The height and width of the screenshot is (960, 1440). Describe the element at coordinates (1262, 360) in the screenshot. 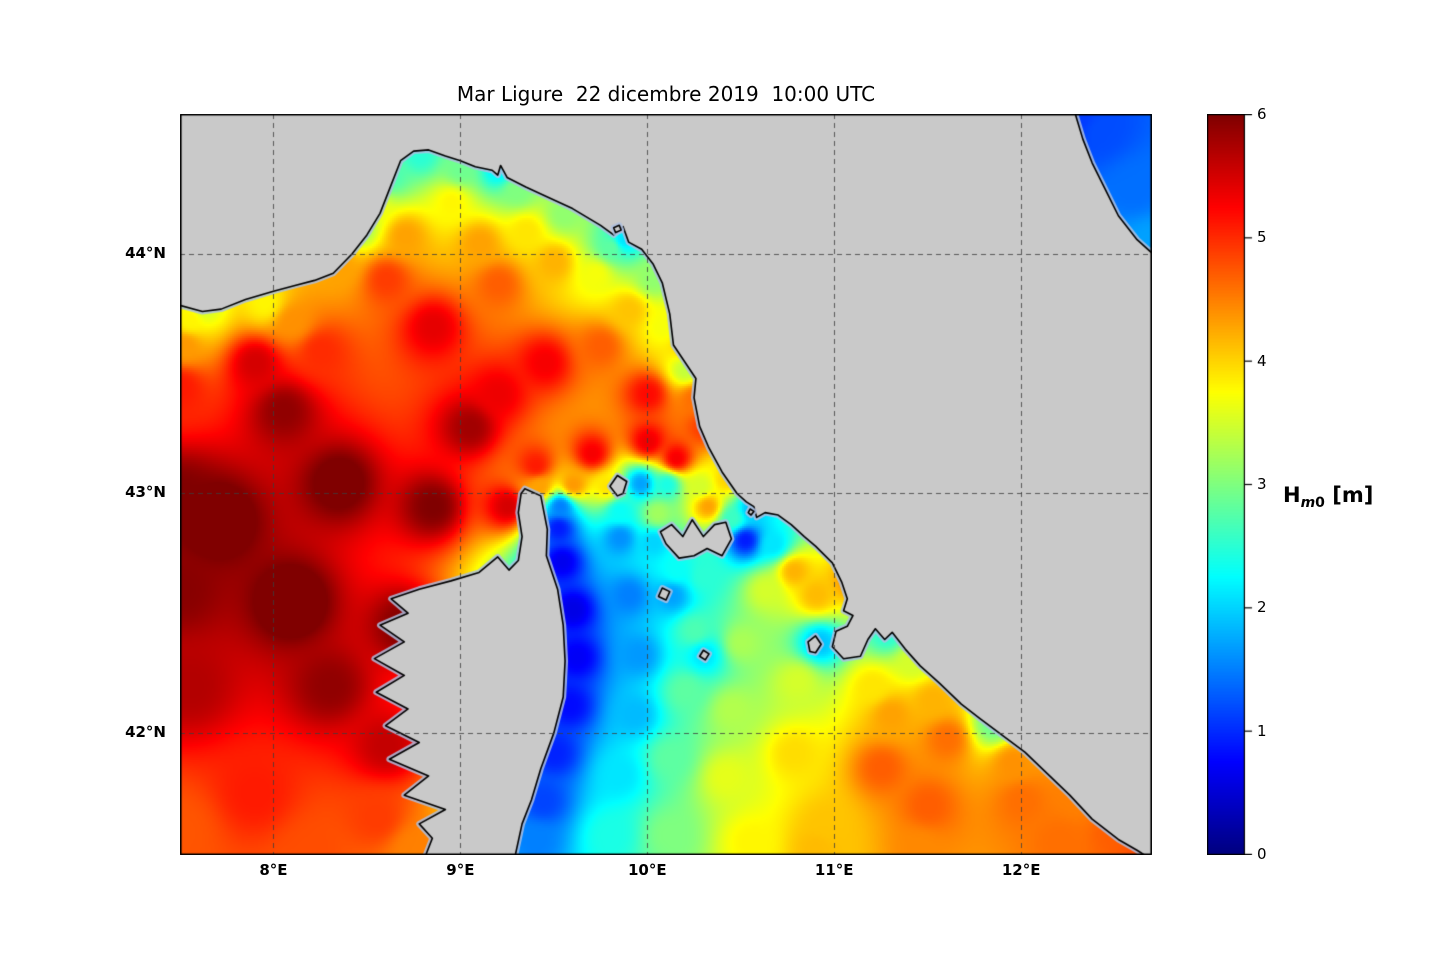

I see `colorbar-tick-label: 4` at that location.